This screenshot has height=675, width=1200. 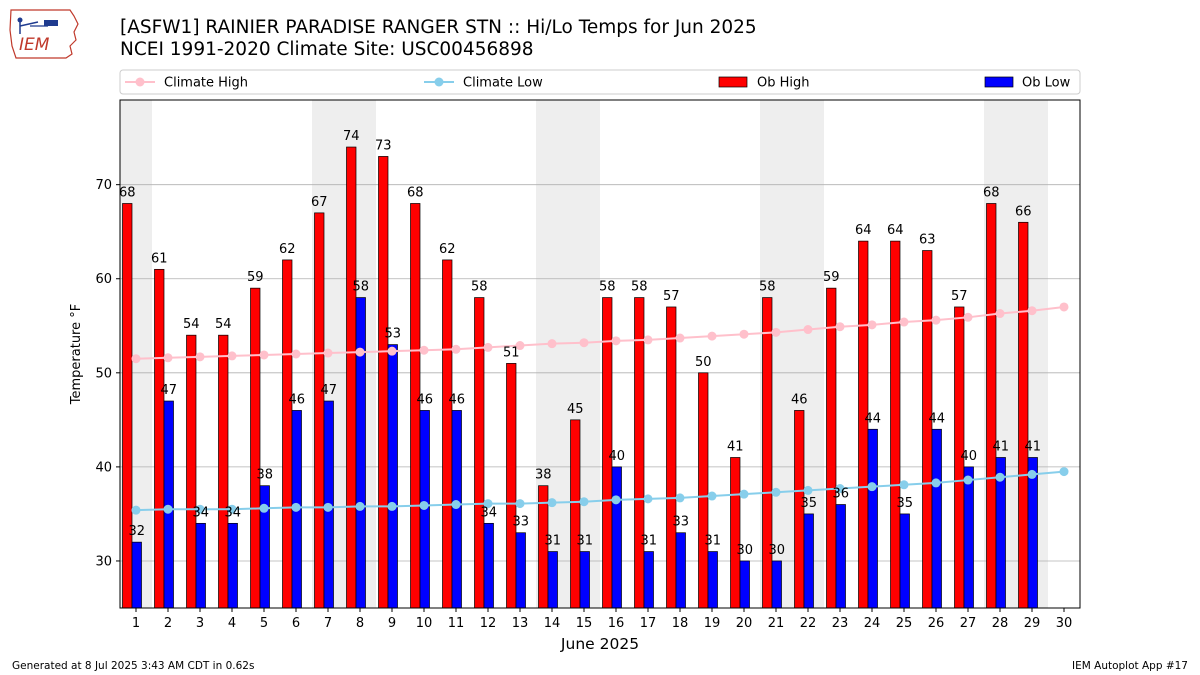 I want to click on legend-ob-low-swatch, so click(x=999, y=82).